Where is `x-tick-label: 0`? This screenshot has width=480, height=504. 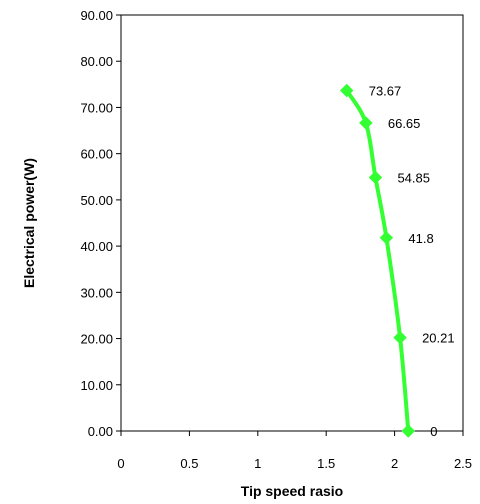 x-tick-label: 0 is located at coordinates (120, 463).